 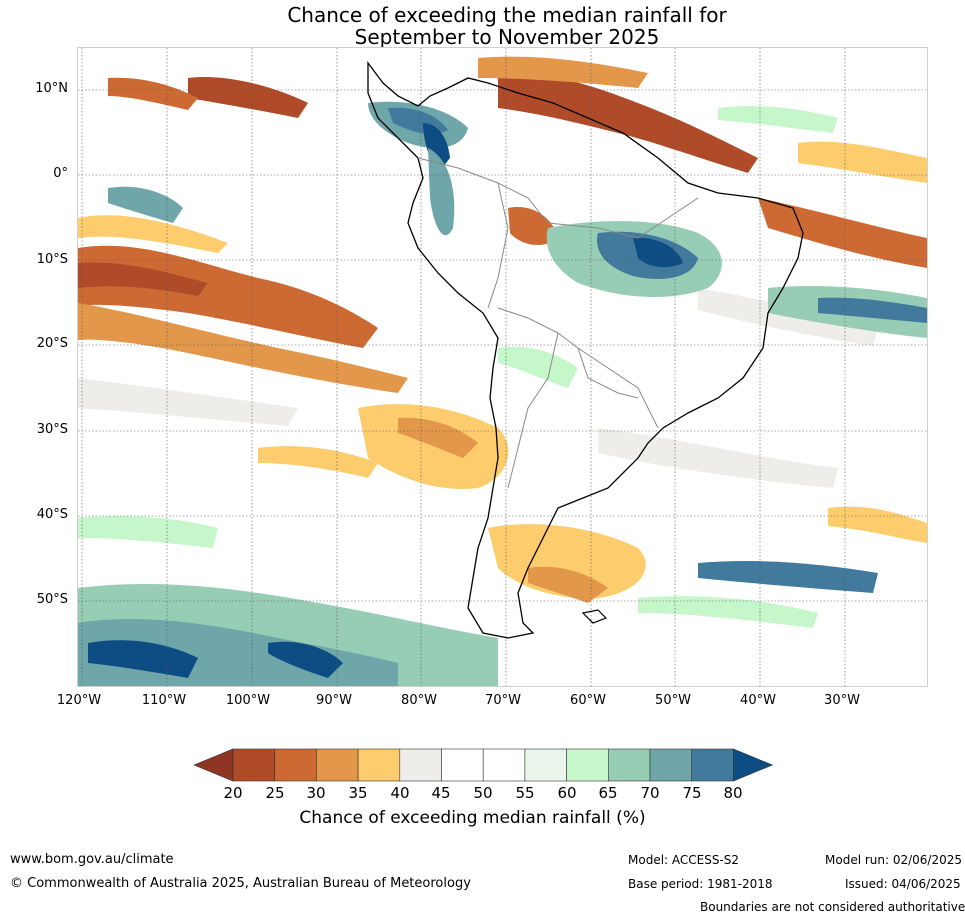 I want to click on lon-label-50w: 50°W, so click(x=673, y=700).